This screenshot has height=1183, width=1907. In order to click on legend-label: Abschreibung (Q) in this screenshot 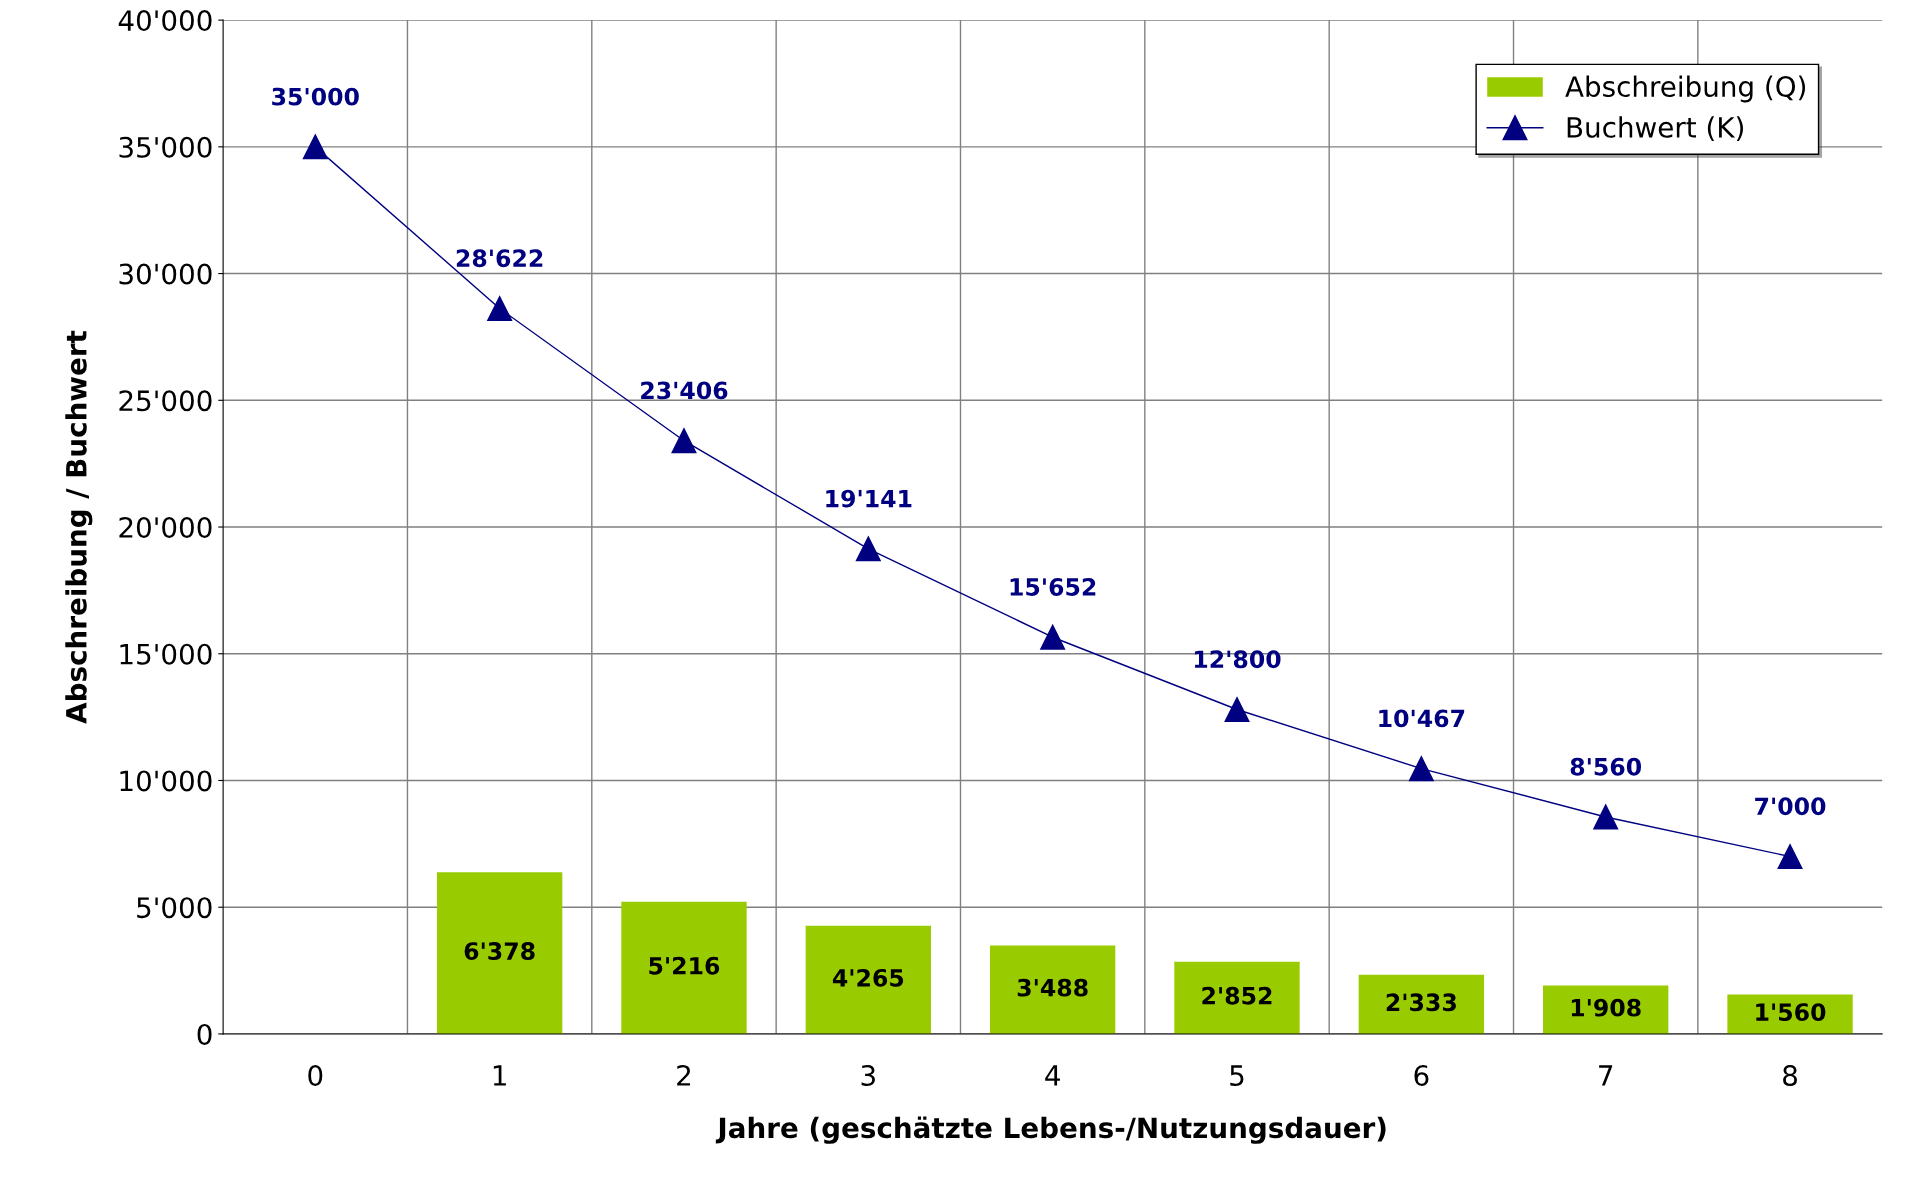, I will do `click(1685, 89)`.